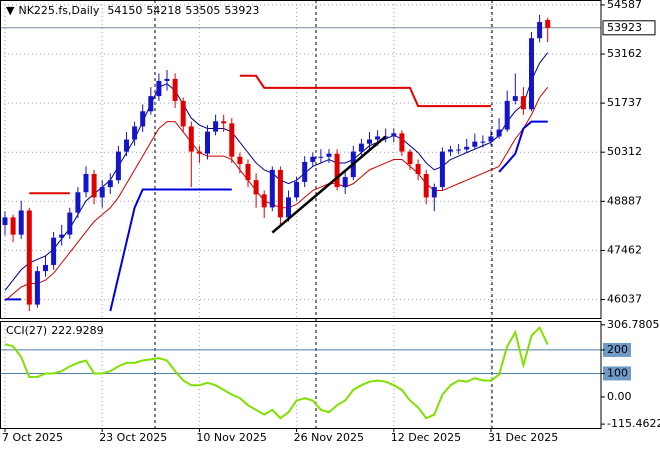 The image size is (660, 450). Describe the element at coordinates (365, 91) in the screenshot. I see `indicator-line` at that location.